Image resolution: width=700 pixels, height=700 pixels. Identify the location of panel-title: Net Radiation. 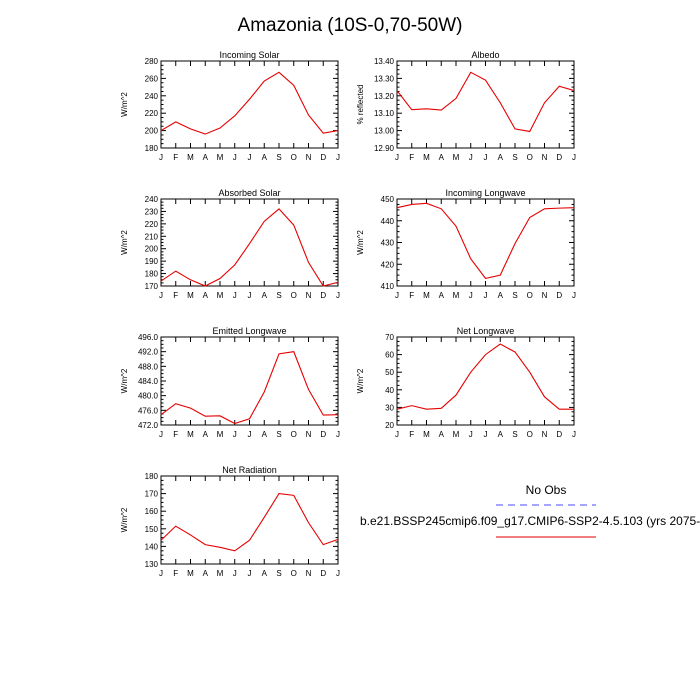
(249, 470).